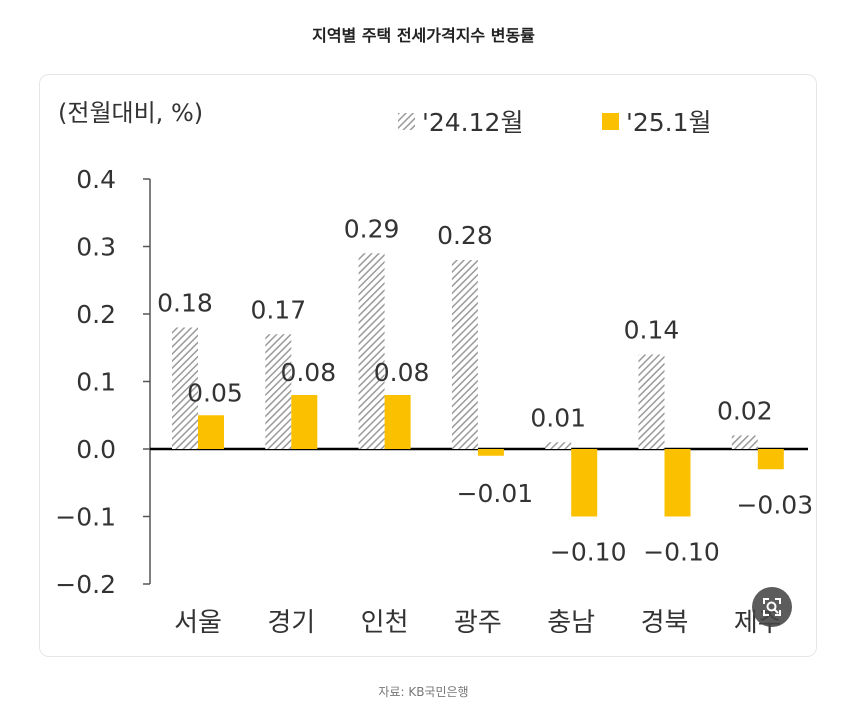 The width and height of the screenshot is (847, 706). Describe the element at coordinates (423, 692) in the screenshot. I see `source-note: 자료: KB국민은행` at that location.